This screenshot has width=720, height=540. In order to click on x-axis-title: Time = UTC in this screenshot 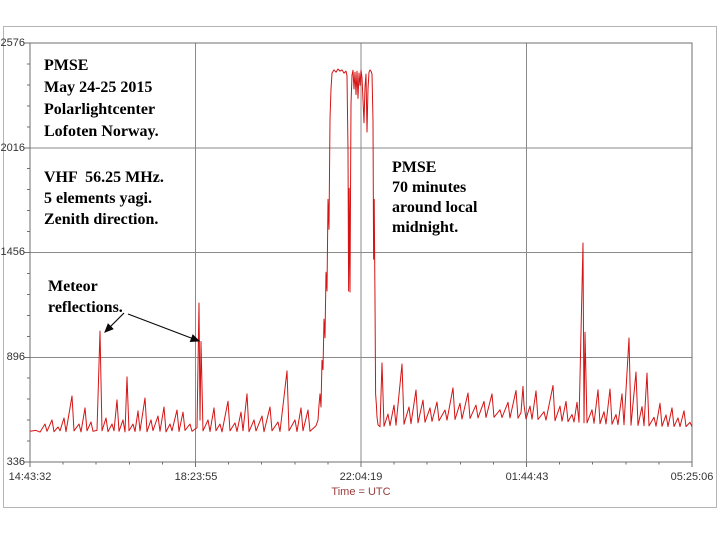, I will do `click(361, 492)`.